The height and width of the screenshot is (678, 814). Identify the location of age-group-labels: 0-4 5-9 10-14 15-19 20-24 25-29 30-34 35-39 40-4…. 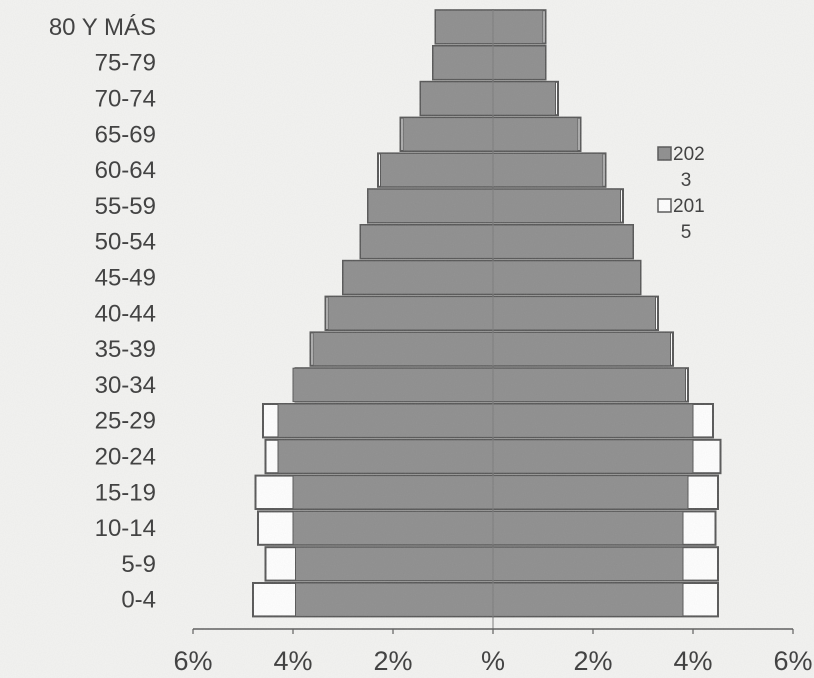
(102, 314).